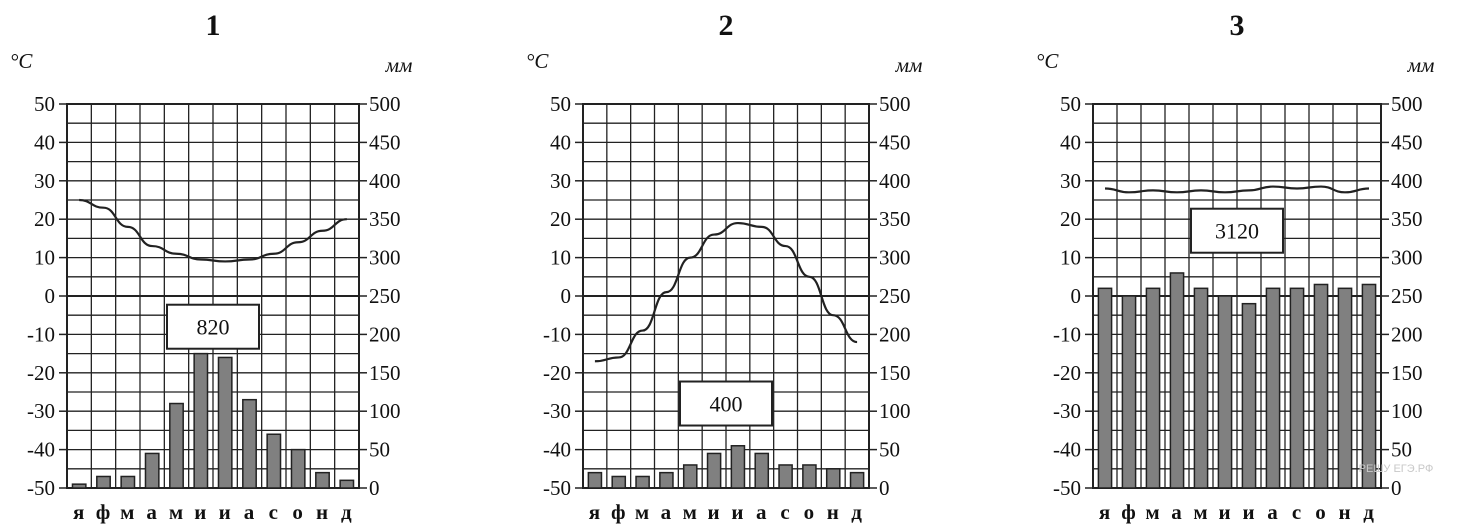 The height and width of the screenshot is (531, 1462). I want to click on temperature-tick-label: -50, so click(557, 488).